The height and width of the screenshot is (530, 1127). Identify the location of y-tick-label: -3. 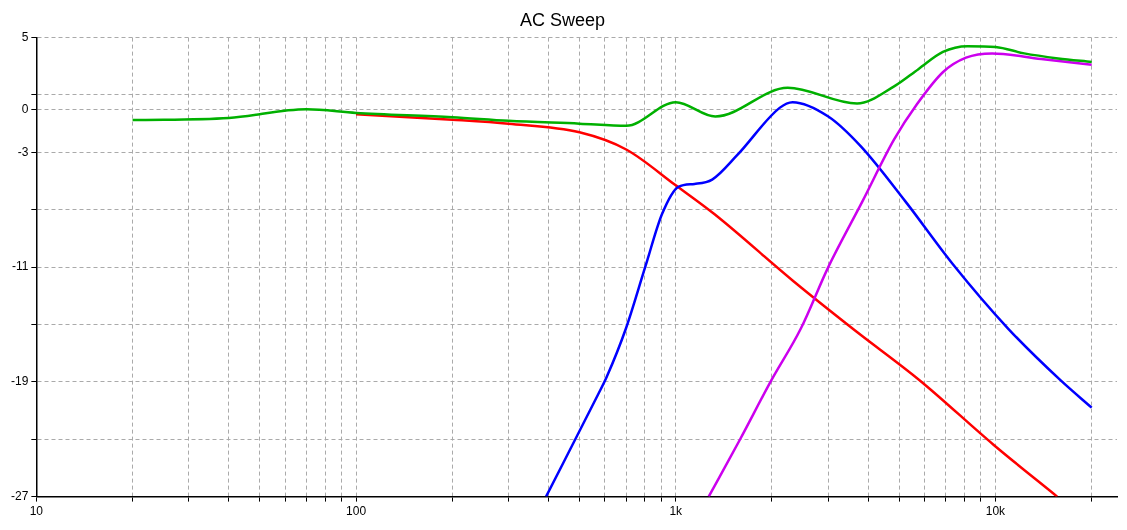
(23, 151).